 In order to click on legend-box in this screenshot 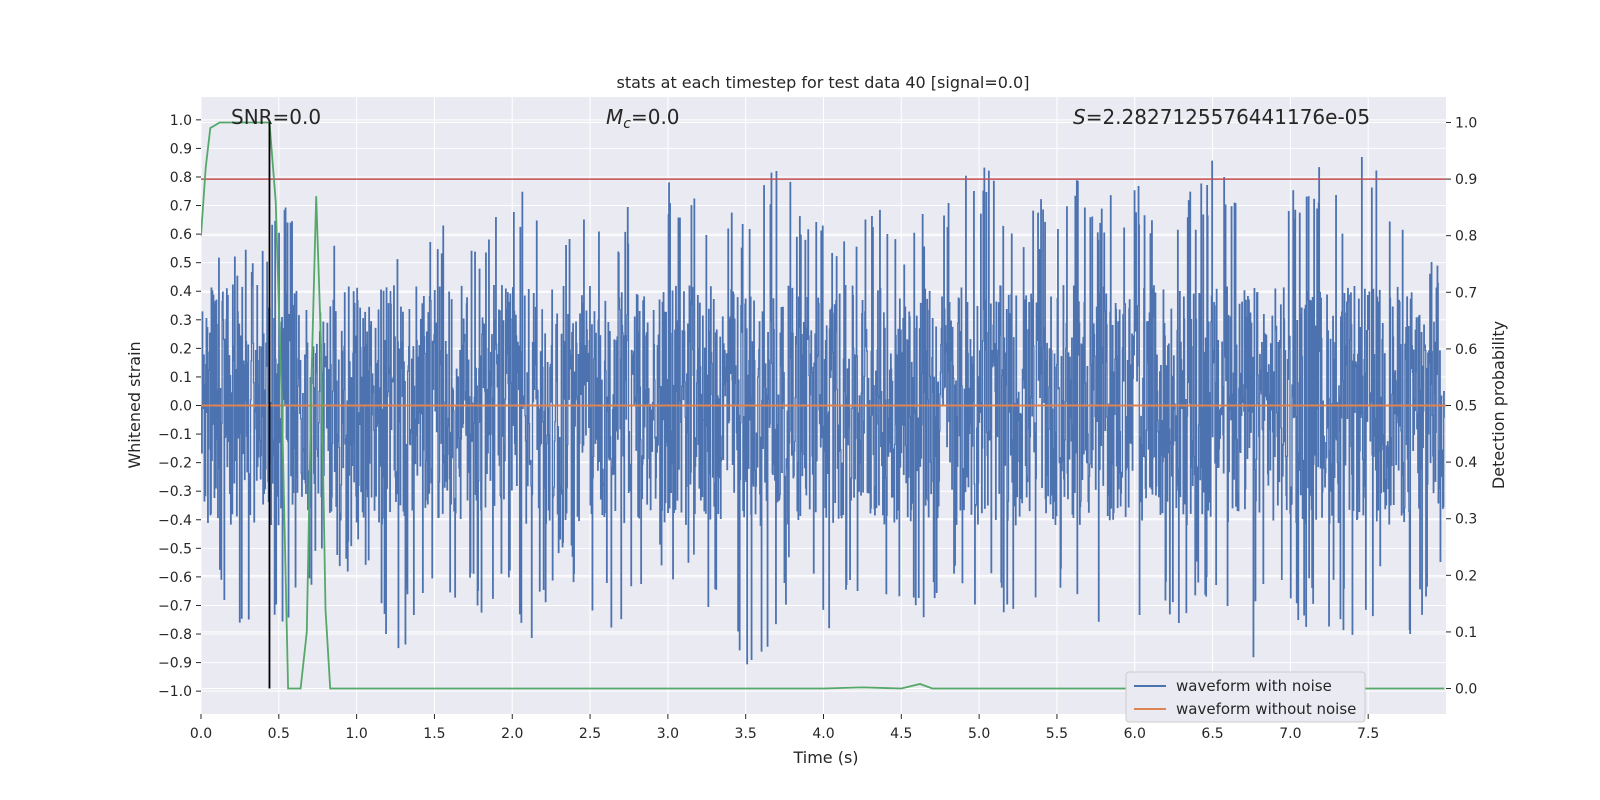, I will do `click(1245, 697)`.